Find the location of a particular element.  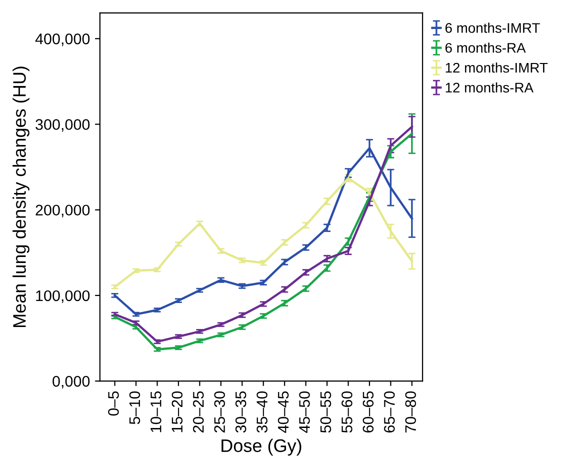

line-series is located at coordinates (264, 232).